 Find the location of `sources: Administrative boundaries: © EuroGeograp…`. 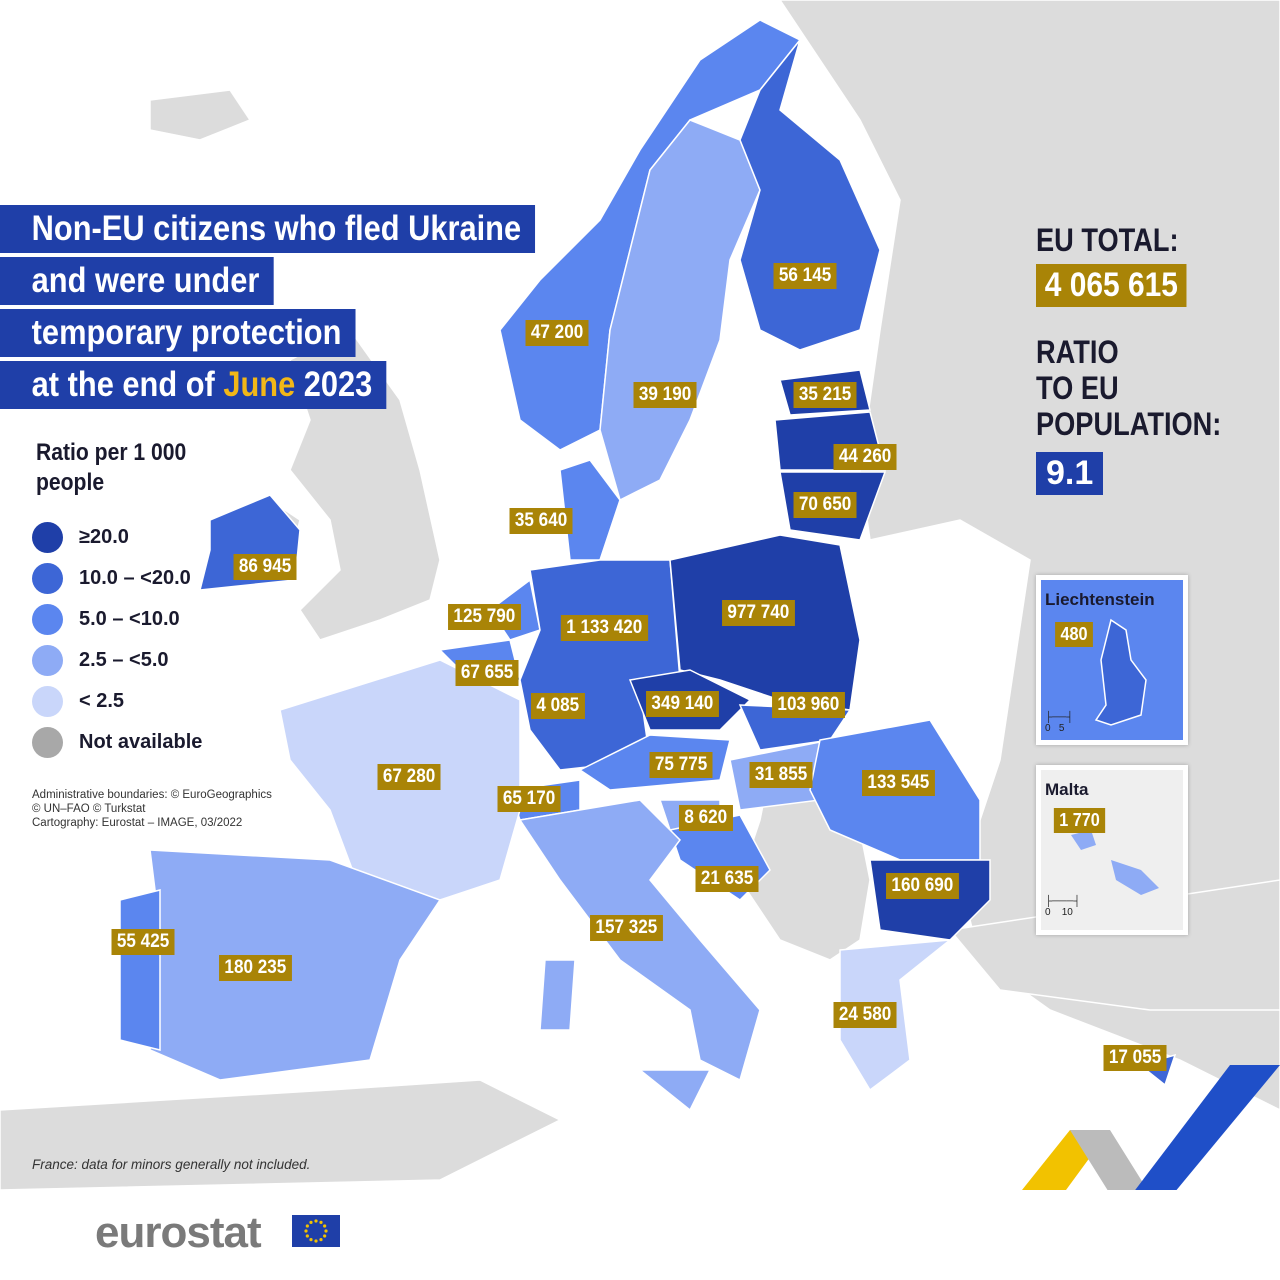

sources: Administrative boundaries: © EuroGeograp… is located at coordinates (152, 809).